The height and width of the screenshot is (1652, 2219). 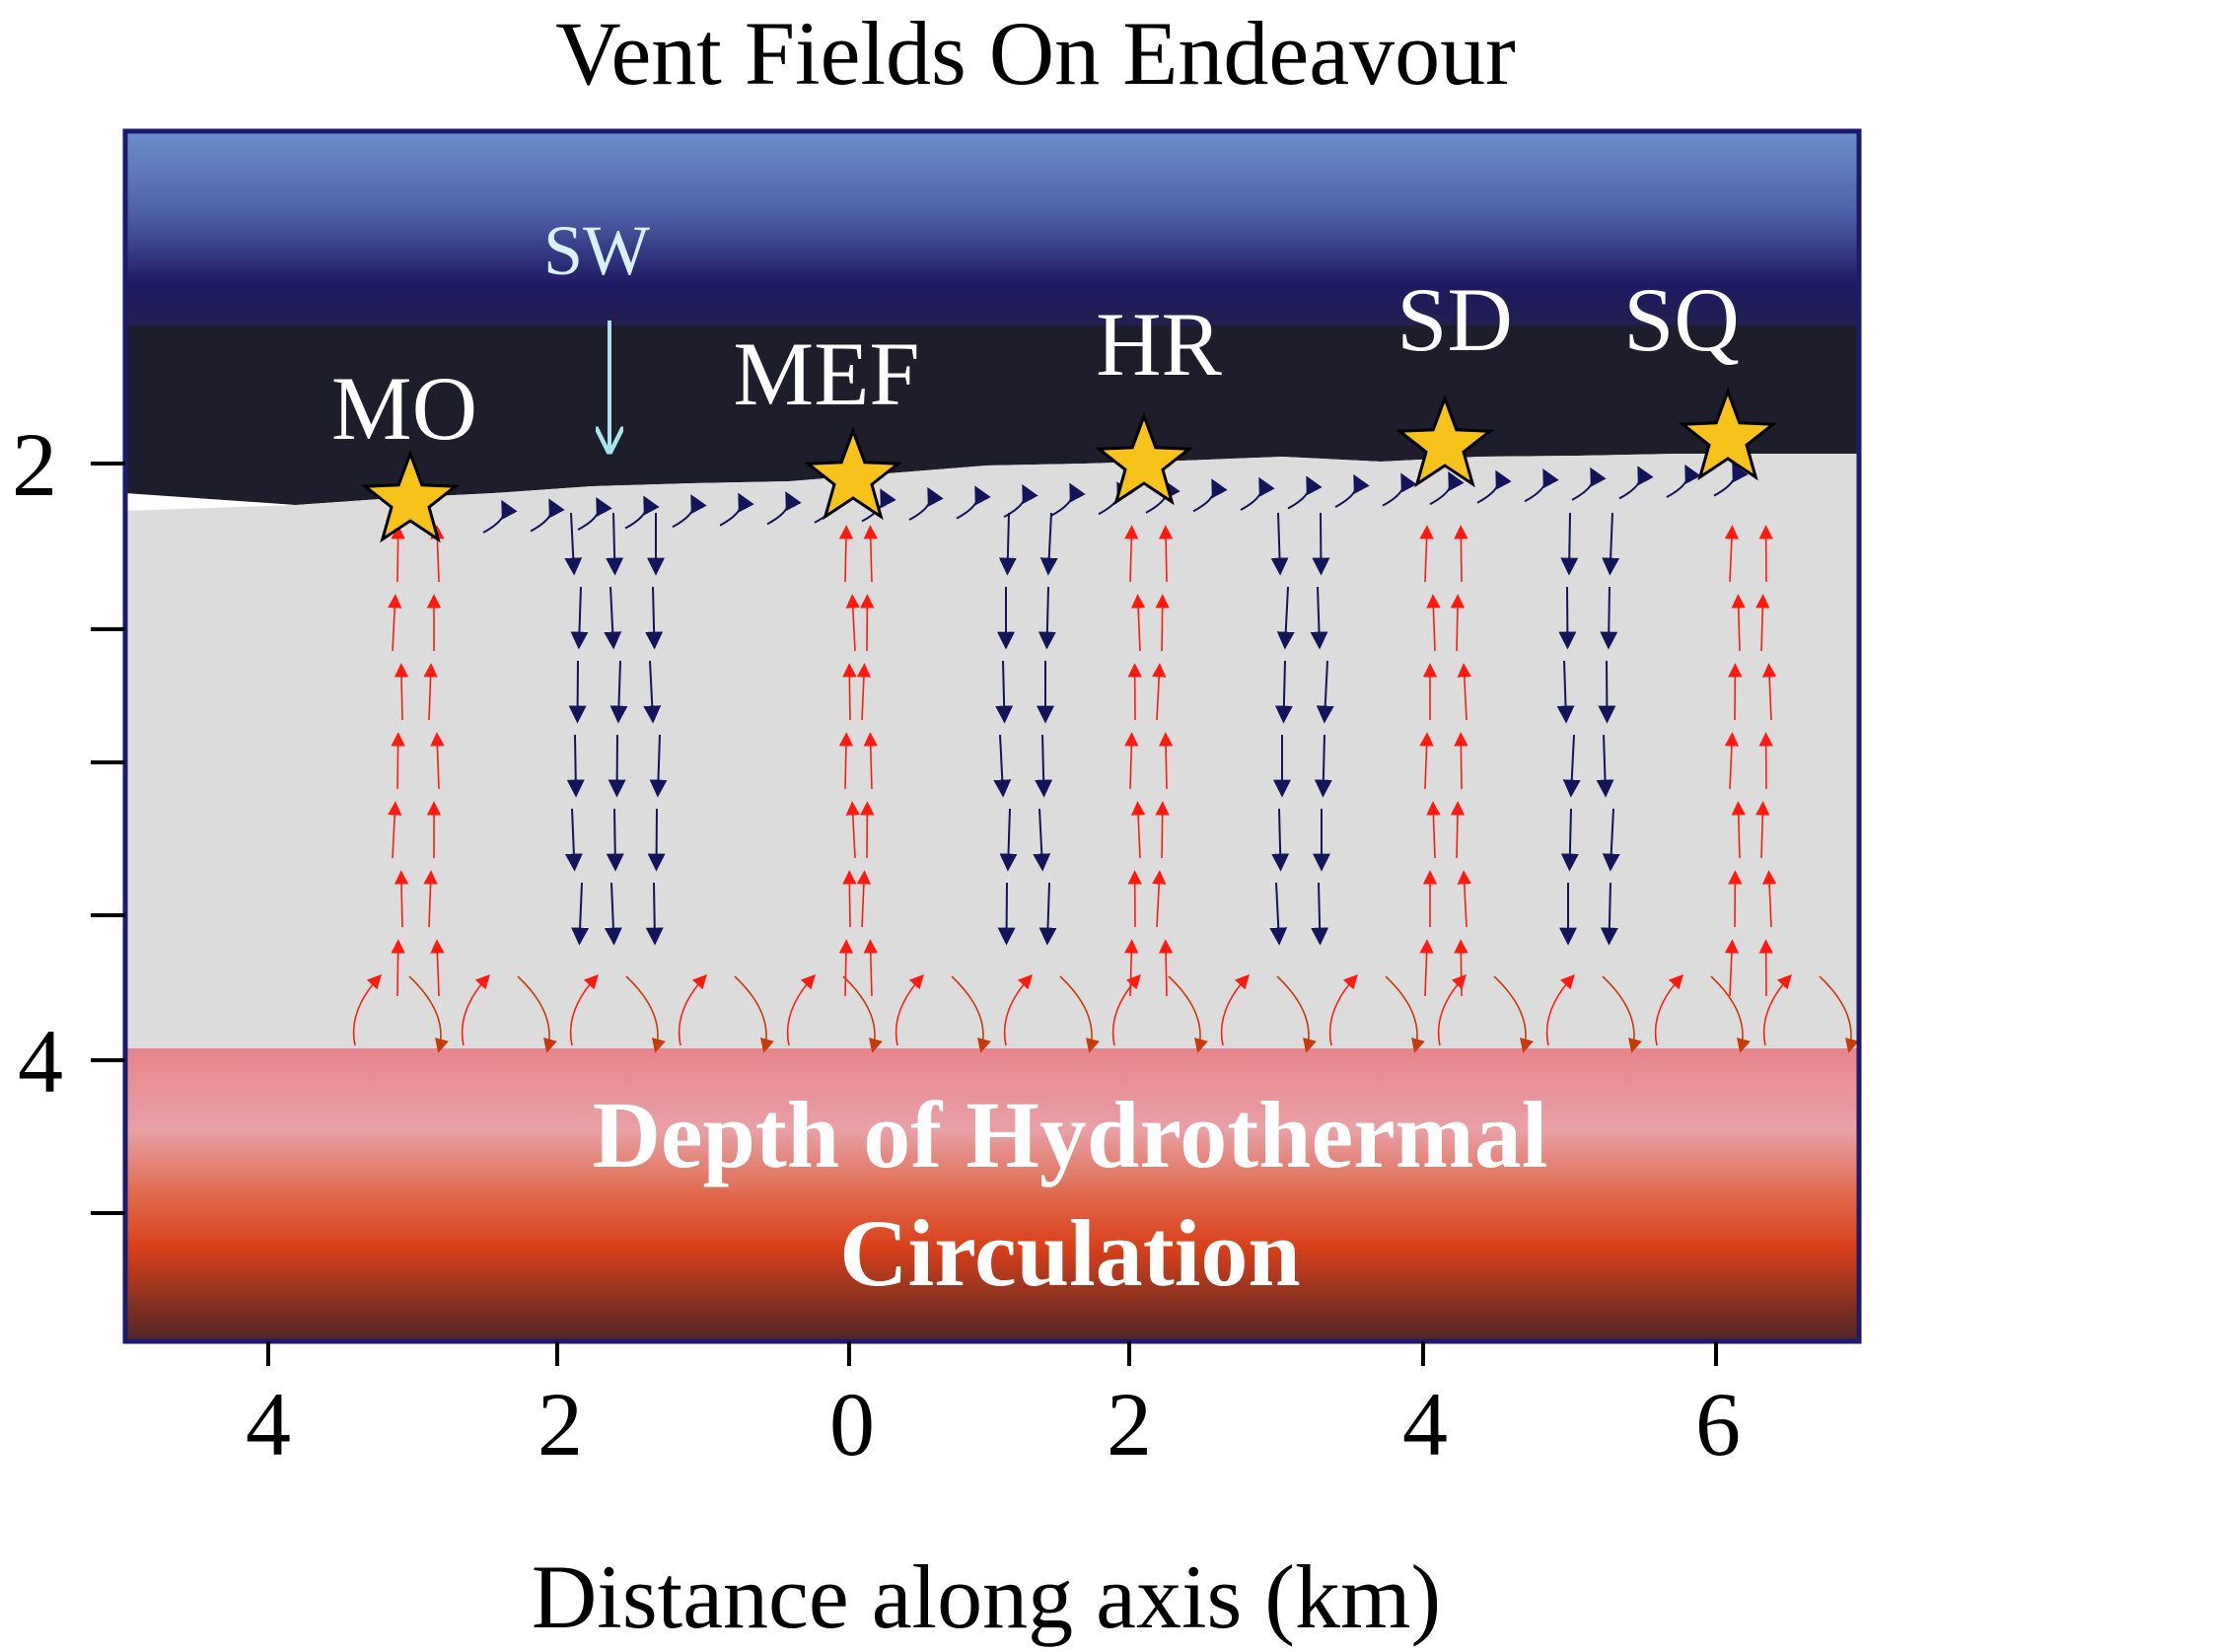 What do you see at coordinates (596, 251) in the screenshot?
I see `sw-label: SW` at bounding box center [596, 251].